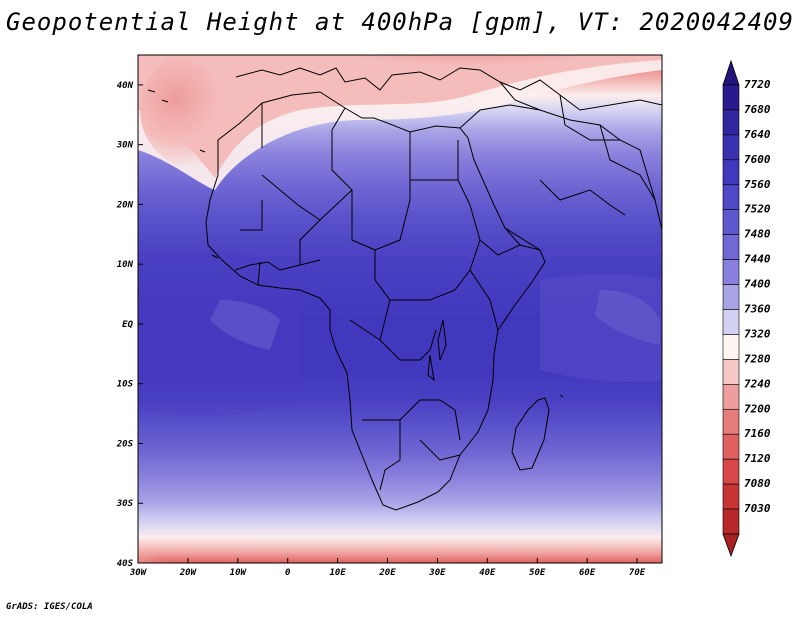 This screenshot has width=800, height=618. I want to click on lon-label: 50E, so click(537, 573).